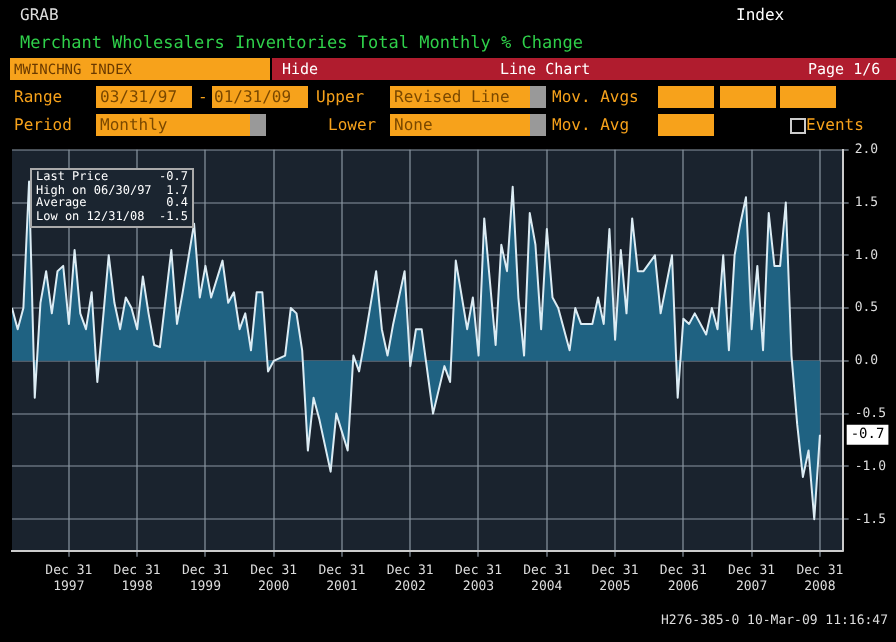  Describe the element at coordinates (39, 16) in the screenshot. I see `text: GRAB` at that location.